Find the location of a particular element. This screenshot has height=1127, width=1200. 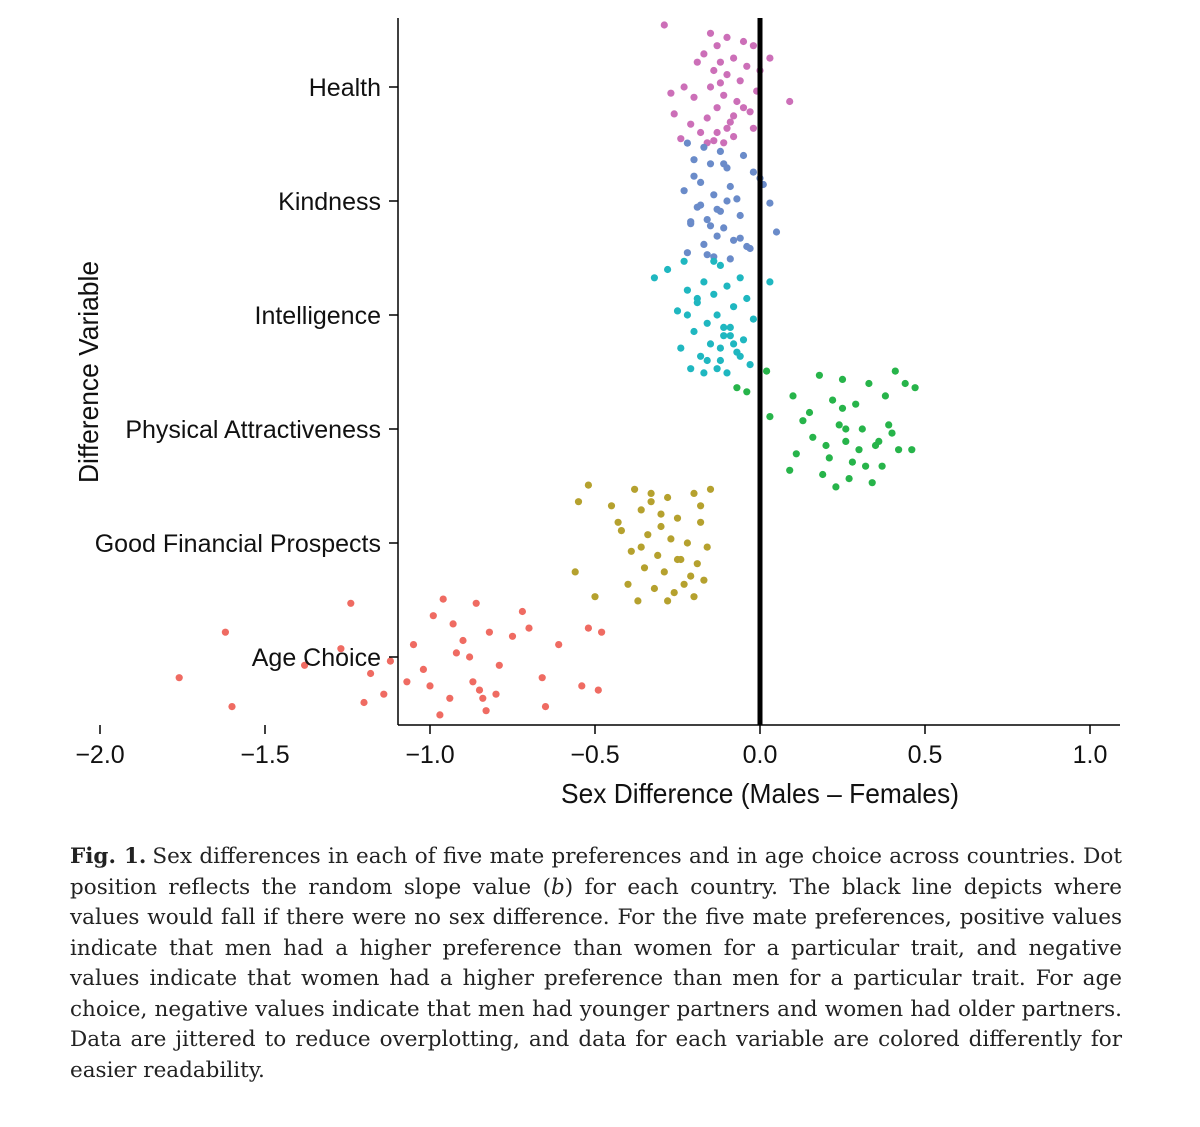

y-tick-label: Intelligence is located at coordinates (318, 316).